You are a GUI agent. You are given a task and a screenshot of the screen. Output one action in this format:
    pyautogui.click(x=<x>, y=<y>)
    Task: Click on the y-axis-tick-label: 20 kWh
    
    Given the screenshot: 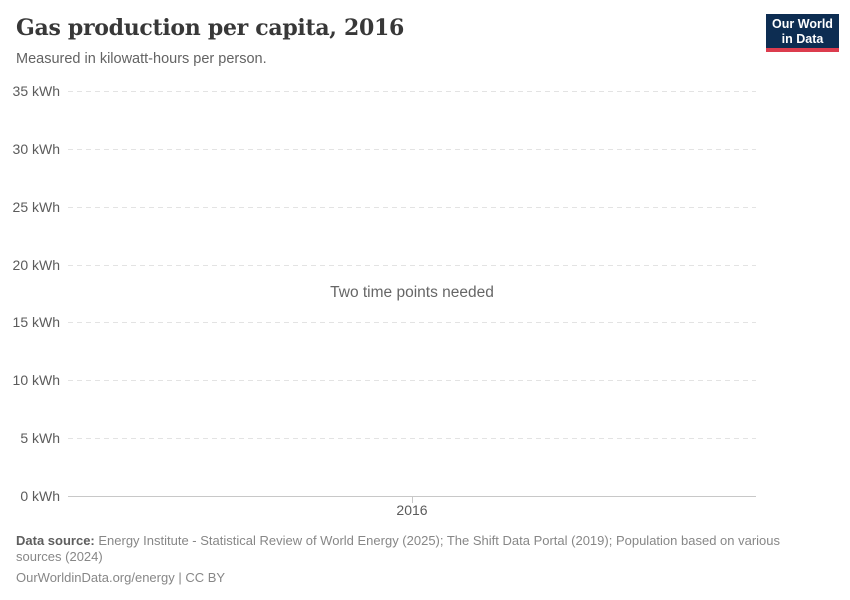 What is the action you would take?
    pyautogui.click(x=36, y=265)
    